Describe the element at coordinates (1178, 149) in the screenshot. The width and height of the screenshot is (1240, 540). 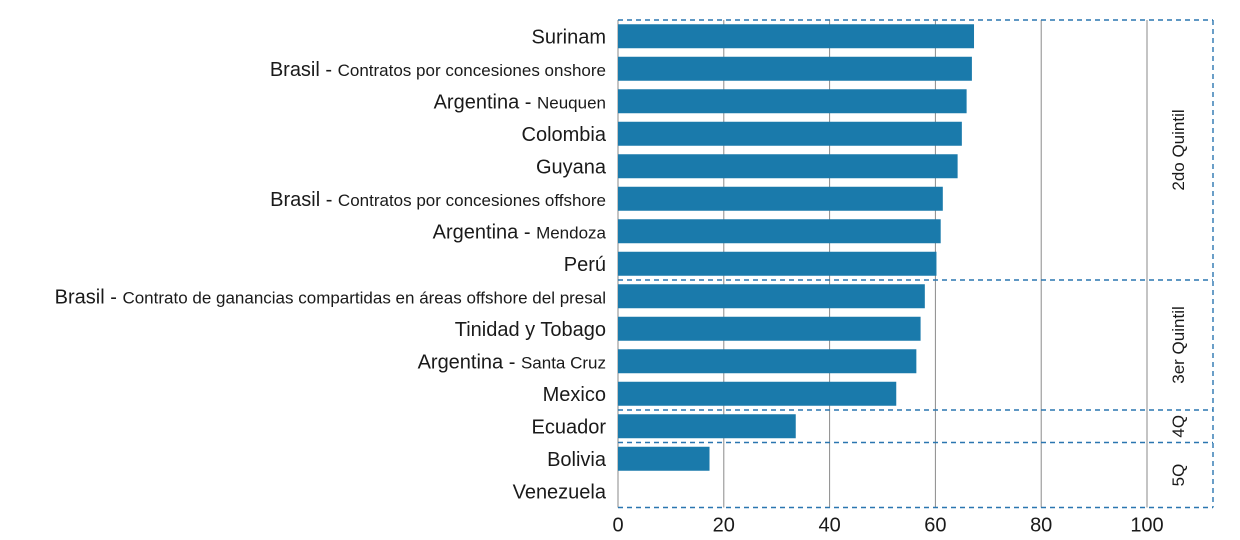
I see `group-label: 2do Quintil` at that location.